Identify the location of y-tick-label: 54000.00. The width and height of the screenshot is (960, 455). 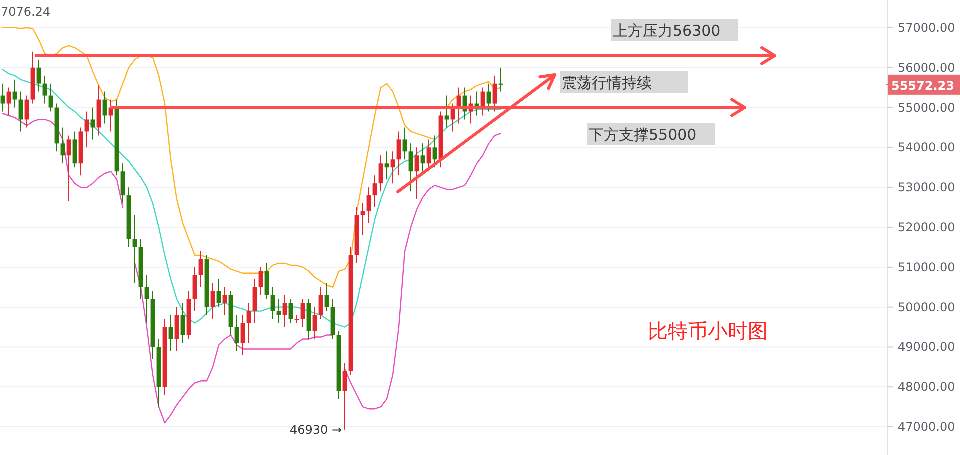
(927, 147).